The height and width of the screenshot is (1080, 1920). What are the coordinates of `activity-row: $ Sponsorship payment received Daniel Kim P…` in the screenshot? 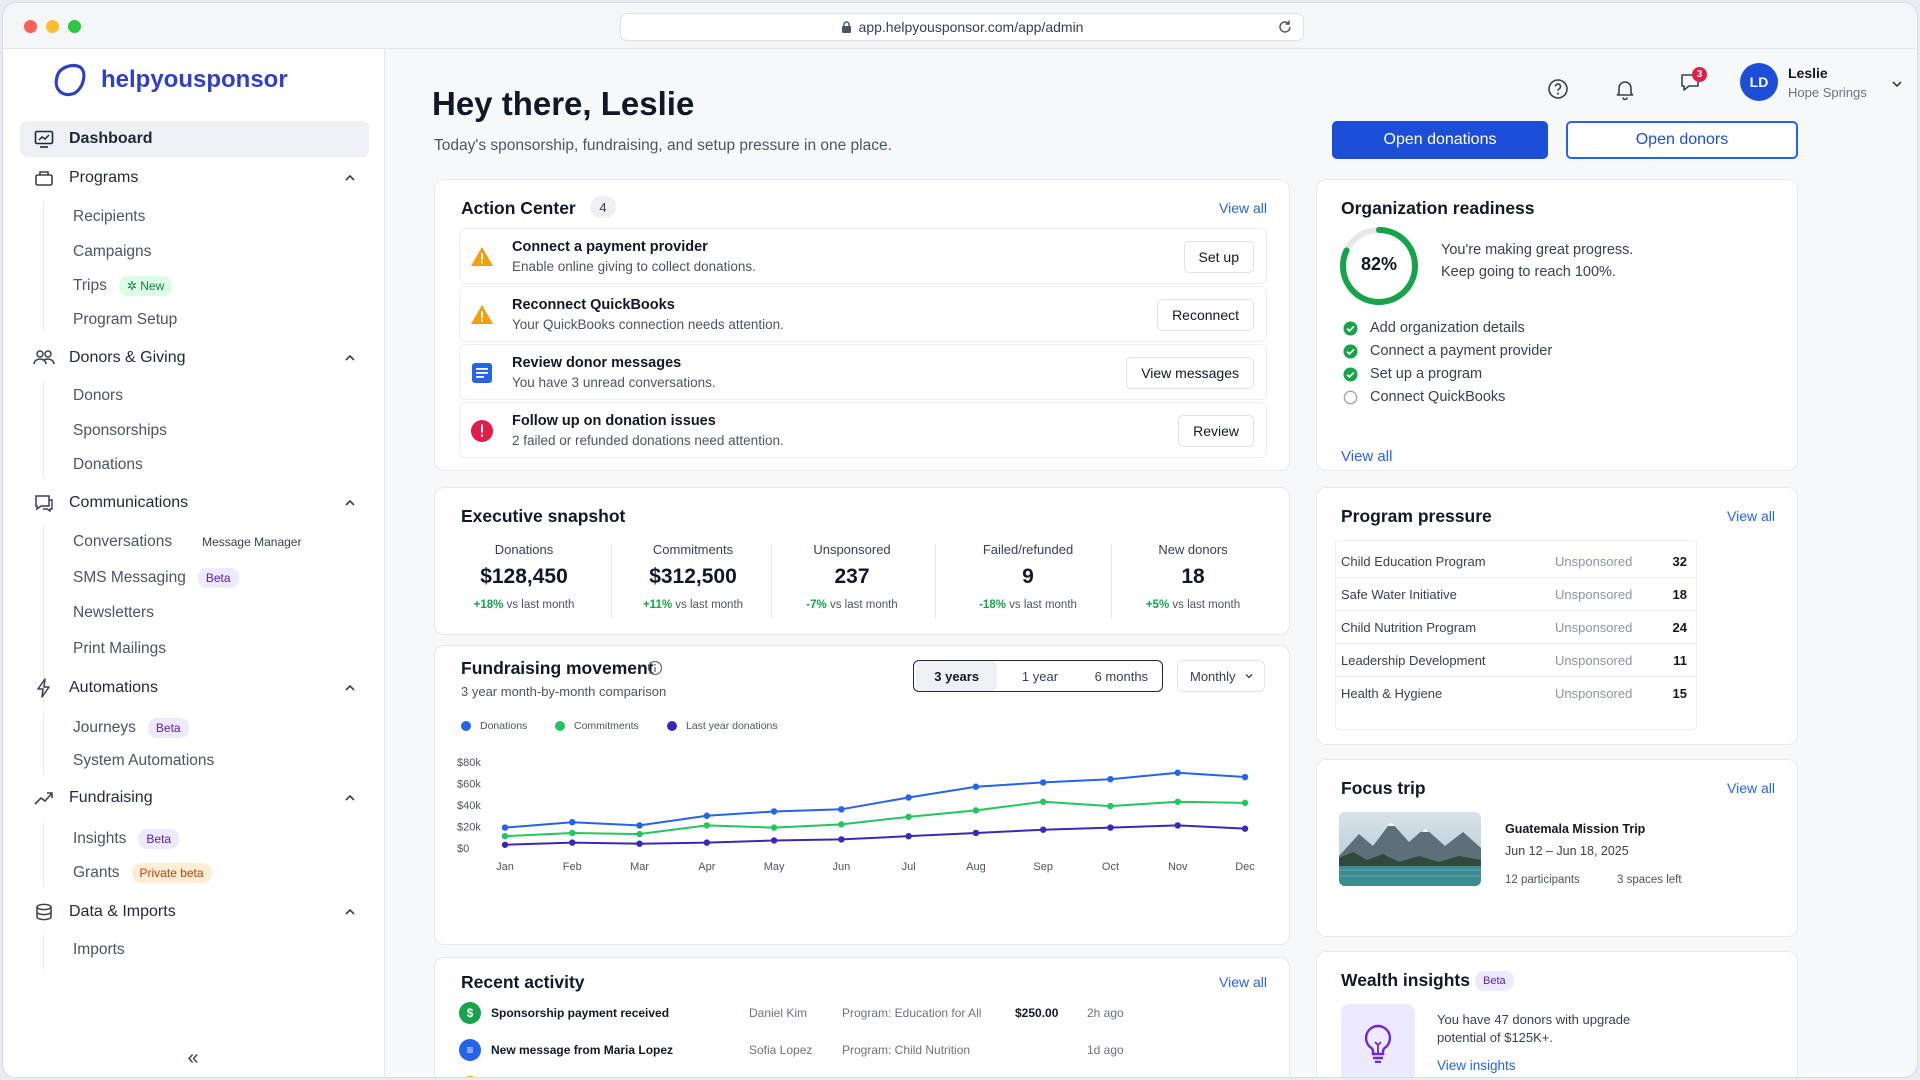 It's located at (864, 1015).